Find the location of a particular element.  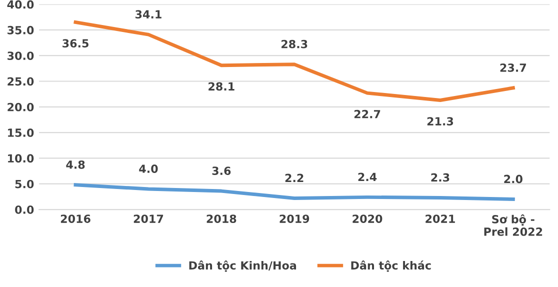

data-label: 21.3 is located at coordinates (440, 121).